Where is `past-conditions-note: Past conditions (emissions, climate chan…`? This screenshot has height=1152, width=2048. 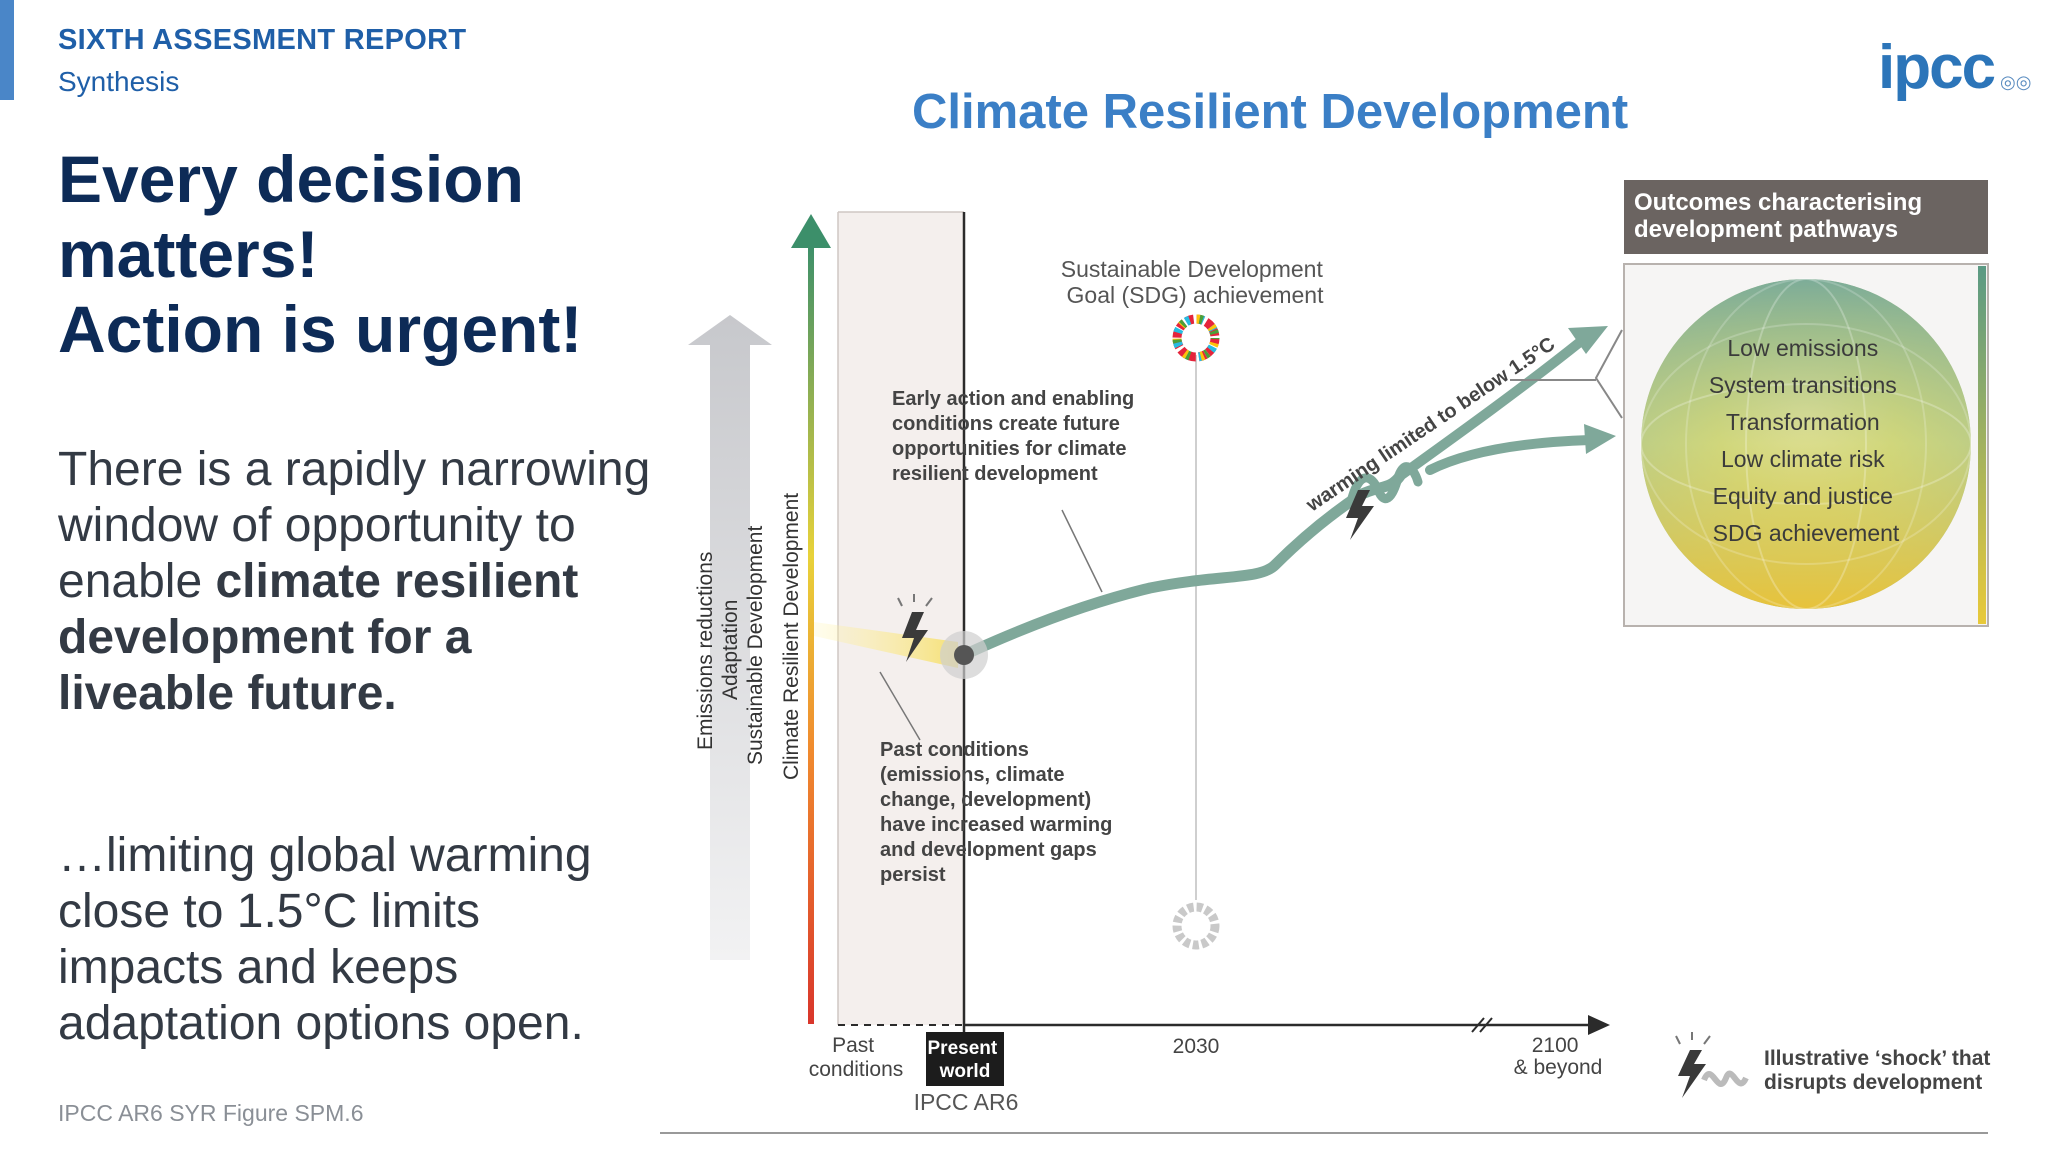 past-conditions-note: Past conditions (emissions, climate chan… is located at coordinates (999, 812).